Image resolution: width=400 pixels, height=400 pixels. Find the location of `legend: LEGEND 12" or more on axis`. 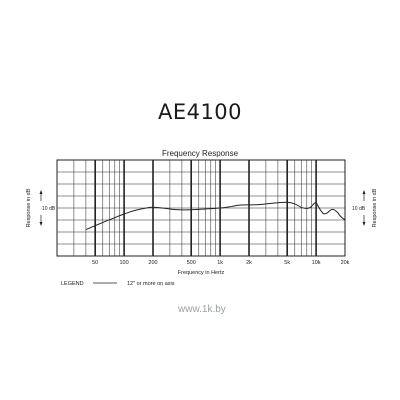

legend: LEGEND 12" or more on axis is located at coordinates (118, 284).